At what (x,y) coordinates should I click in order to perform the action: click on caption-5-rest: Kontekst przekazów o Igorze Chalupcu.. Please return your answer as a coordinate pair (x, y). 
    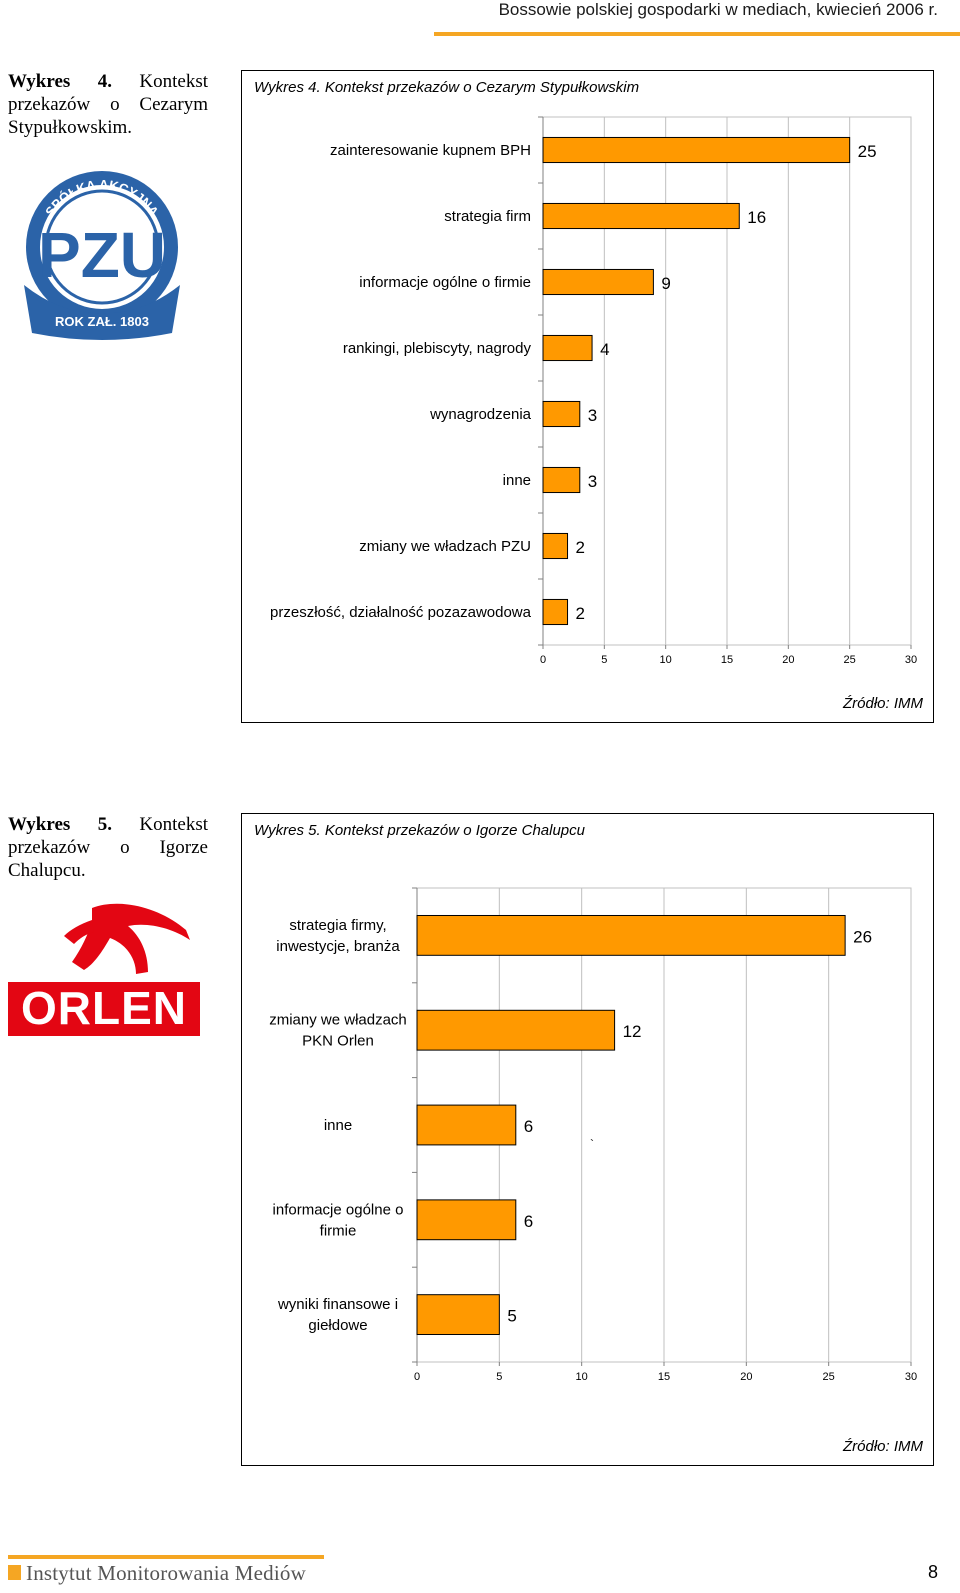
    Looking at the image, I should click on (108, 847).